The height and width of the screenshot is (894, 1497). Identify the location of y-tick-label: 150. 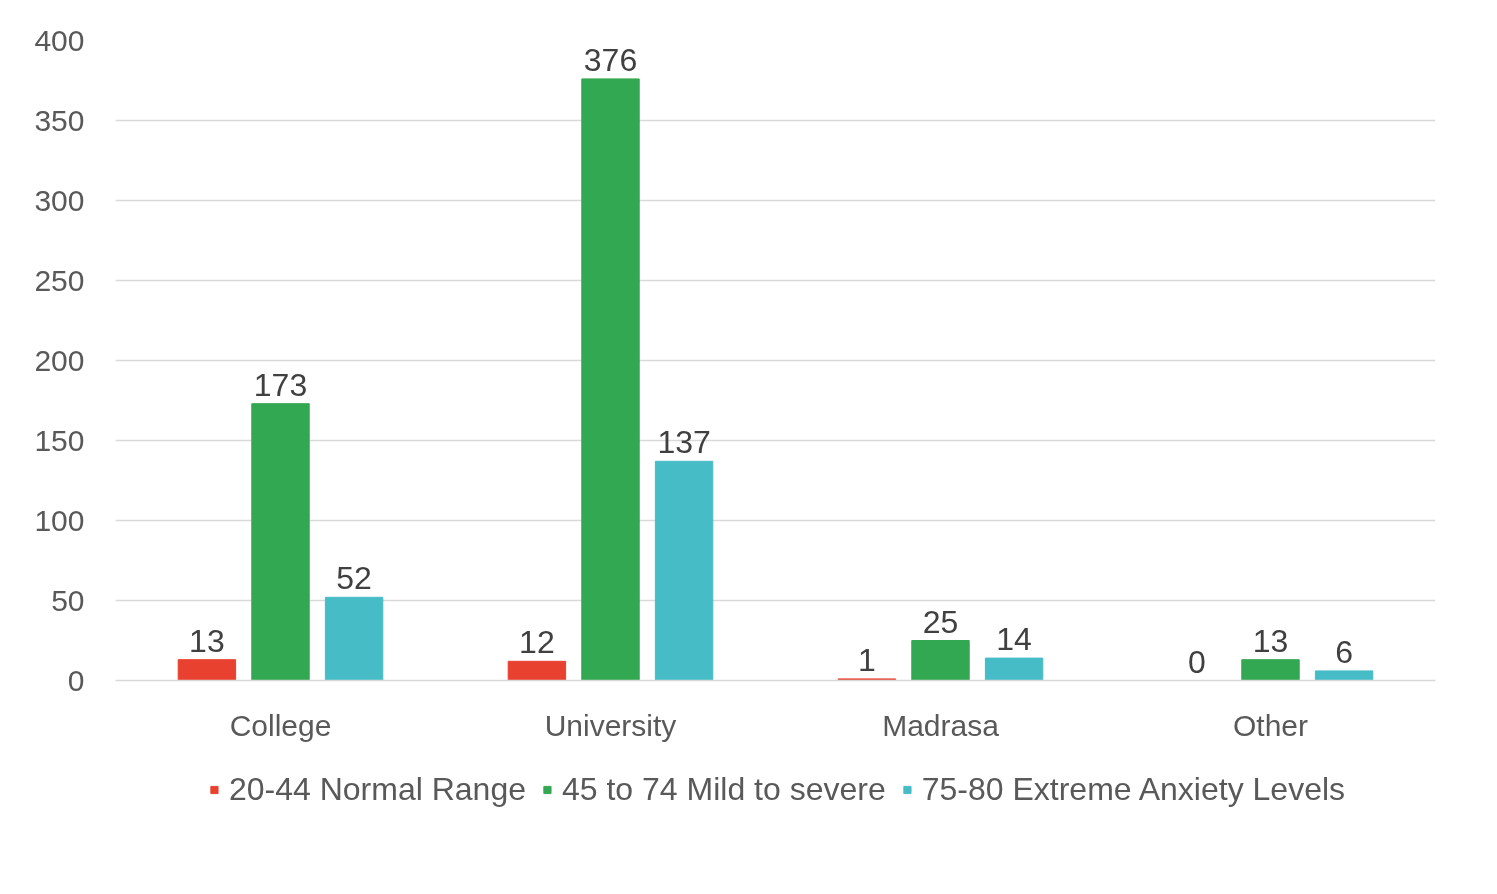
(59, 440).